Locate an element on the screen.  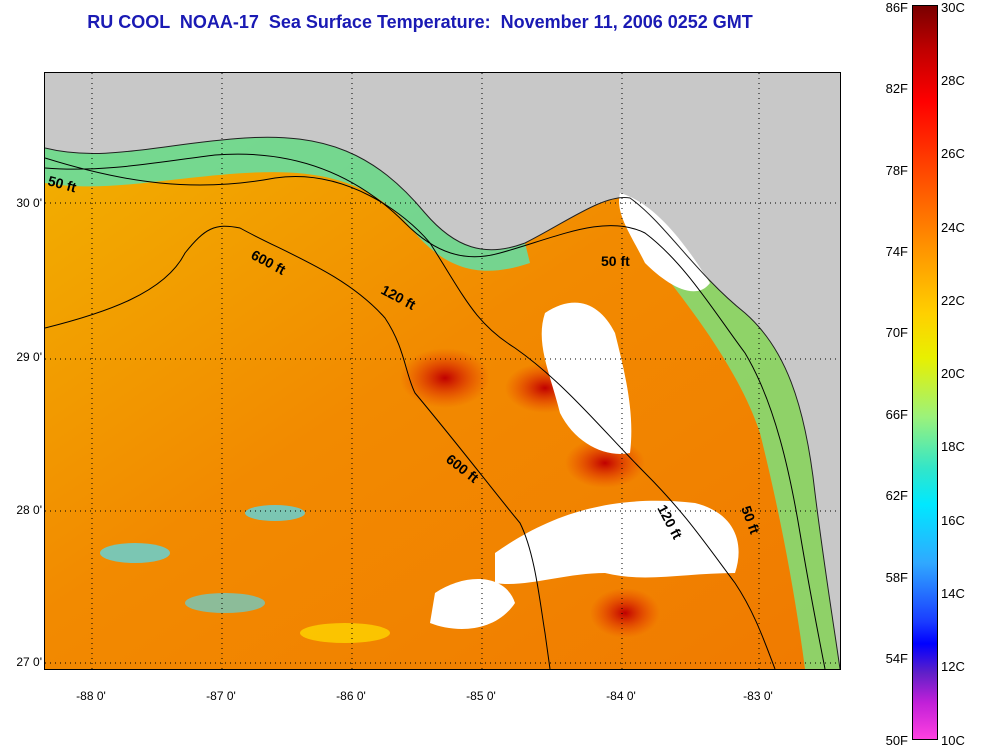
lat-label: 28 0' is located at coordinates (29, 510).